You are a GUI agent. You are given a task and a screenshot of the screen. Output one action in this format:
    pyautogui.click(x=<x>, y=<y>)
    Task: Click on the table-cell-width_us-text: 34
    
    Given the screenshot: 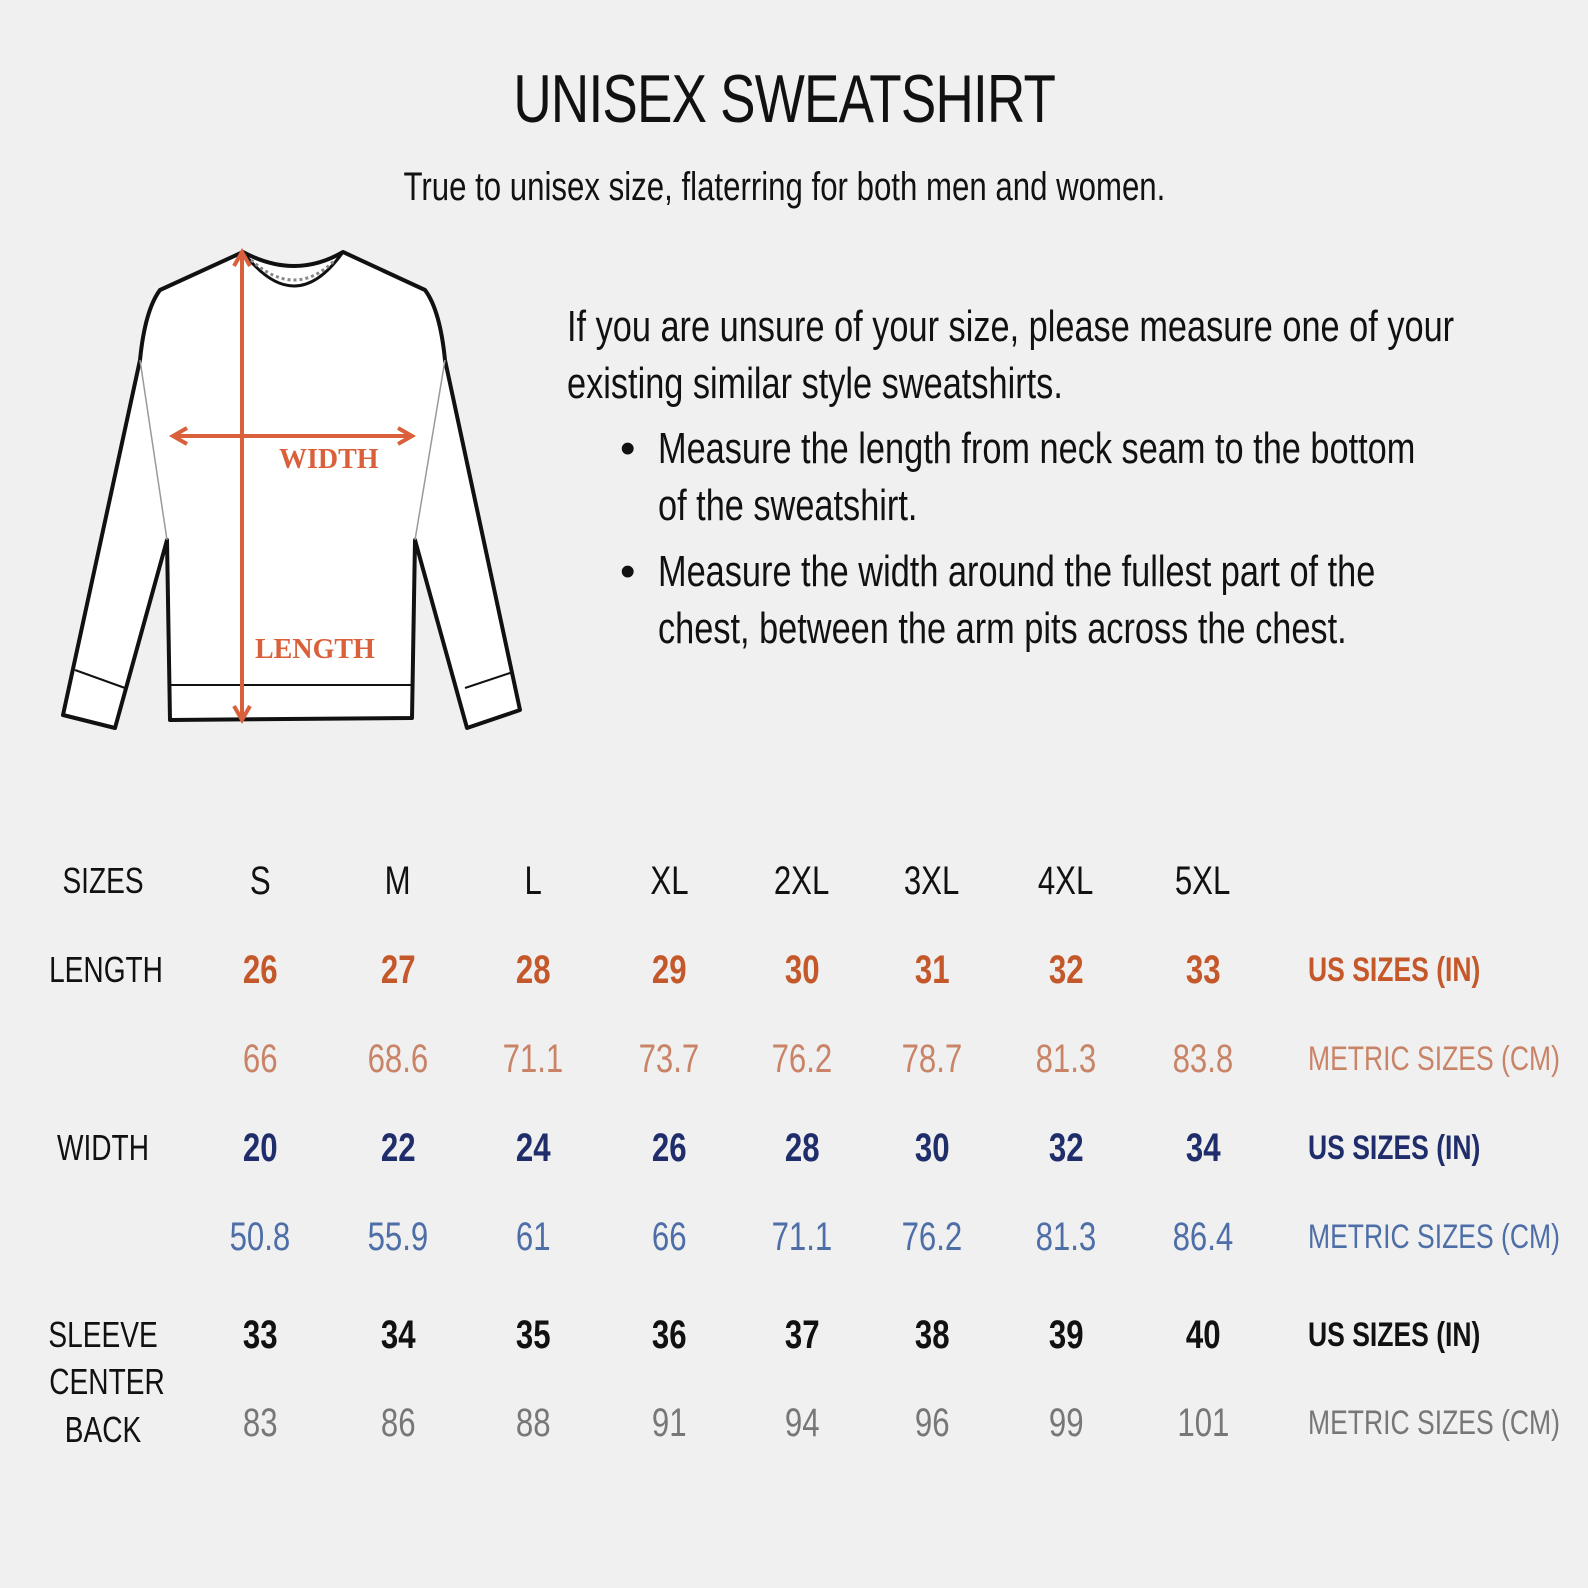 What is the action you would take?
    pyautogui.click(x=1203, y=1148)
    